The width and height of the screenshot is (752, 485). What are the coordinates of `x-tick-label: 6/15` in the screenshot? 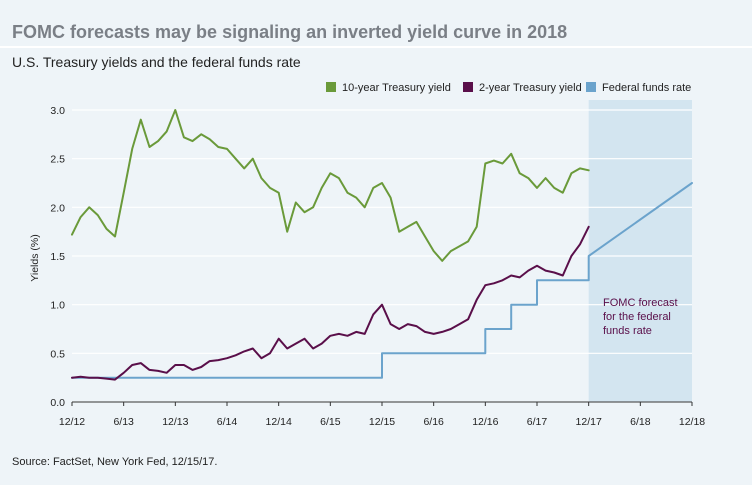 It's located at (330, 422).